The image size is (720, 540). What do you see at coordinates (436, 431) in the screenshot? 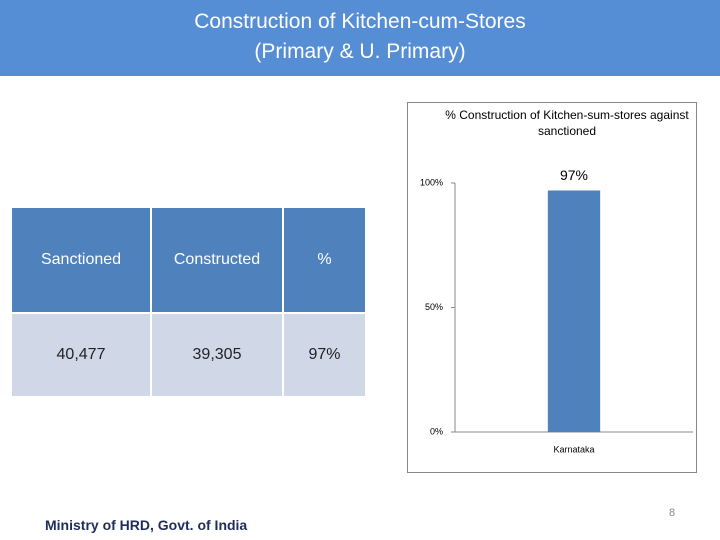
I see `y-tick-label: 0%` at bounding box center [436, 431].